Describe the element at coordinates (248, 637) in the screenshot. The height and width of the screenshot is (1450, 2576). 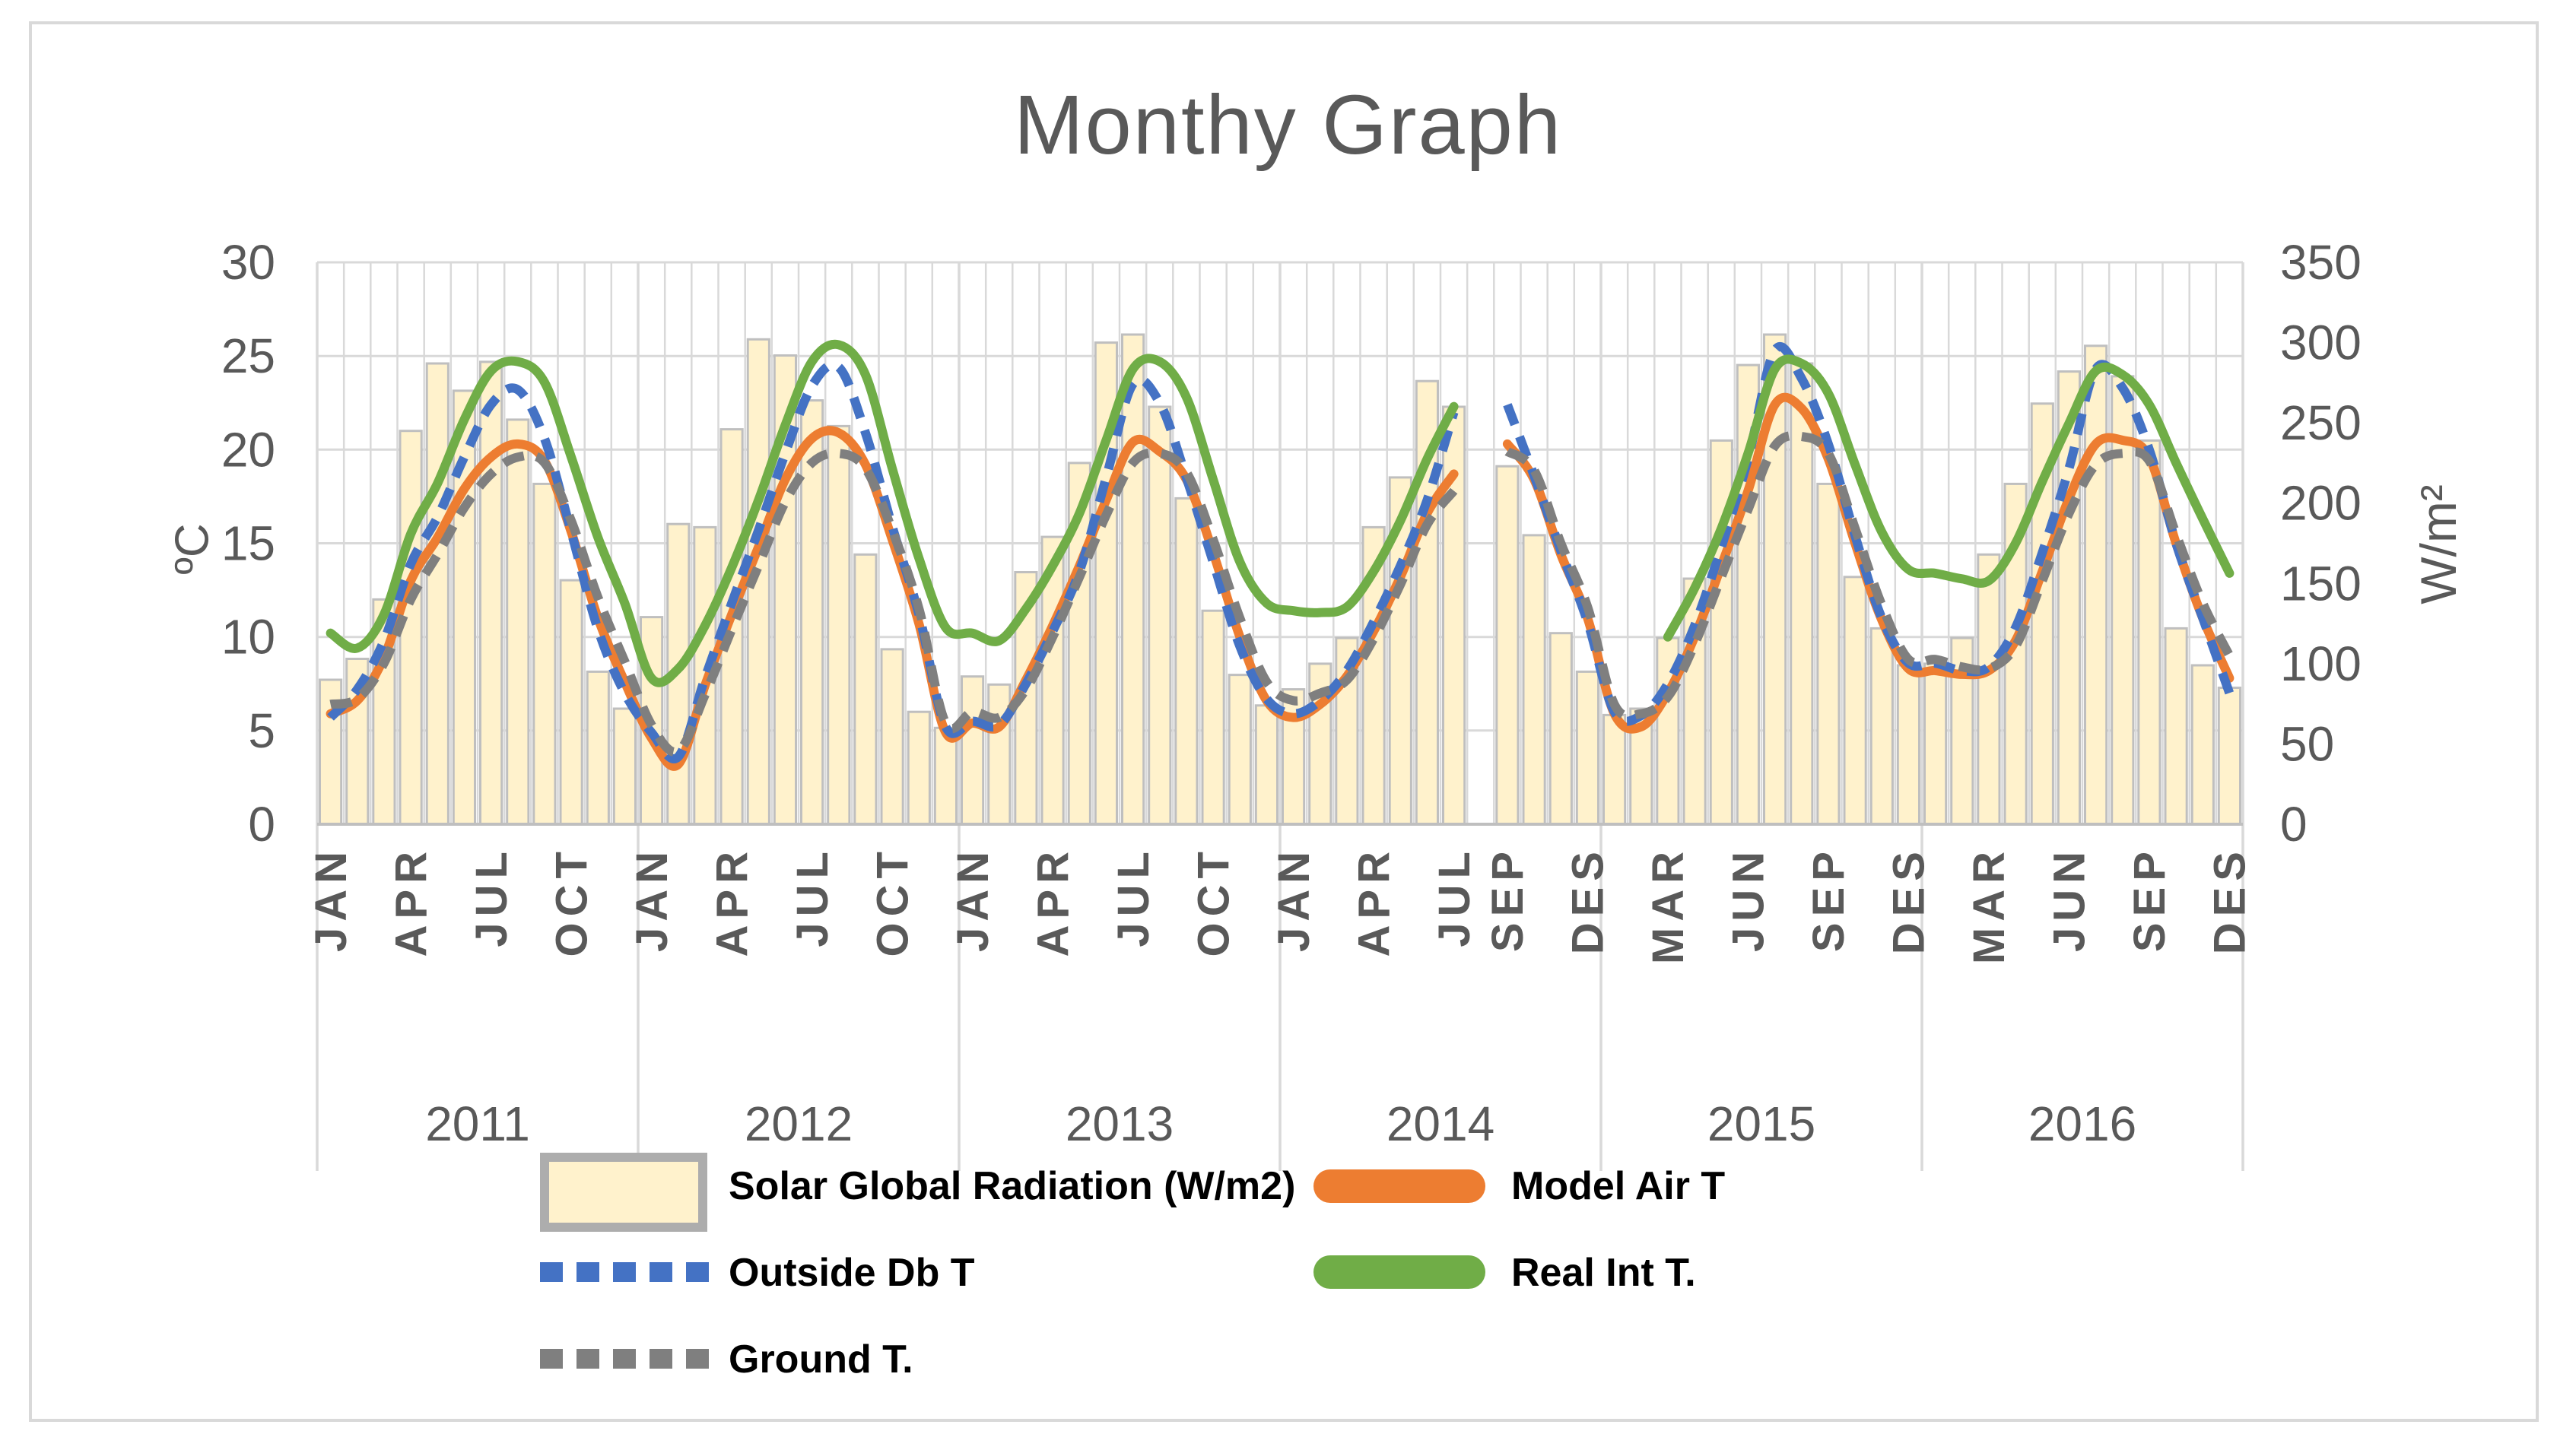
I see `svg-text: 10` at that location.